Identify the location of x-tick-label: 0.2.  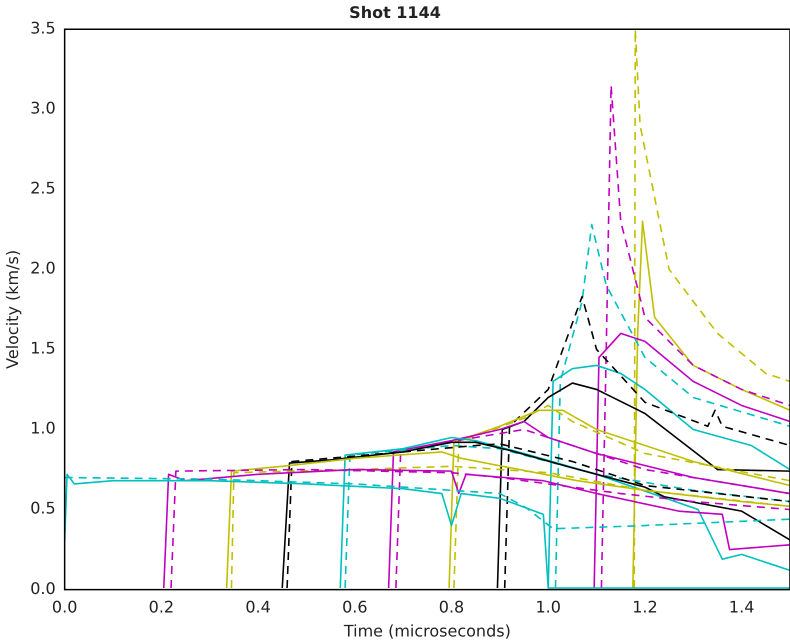
(161, 606).